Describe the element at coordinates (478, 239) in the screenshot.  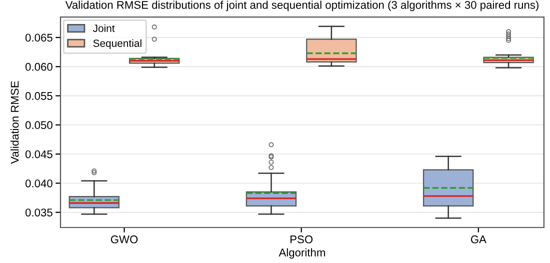
I see `x-tick-label: GA` at that location.